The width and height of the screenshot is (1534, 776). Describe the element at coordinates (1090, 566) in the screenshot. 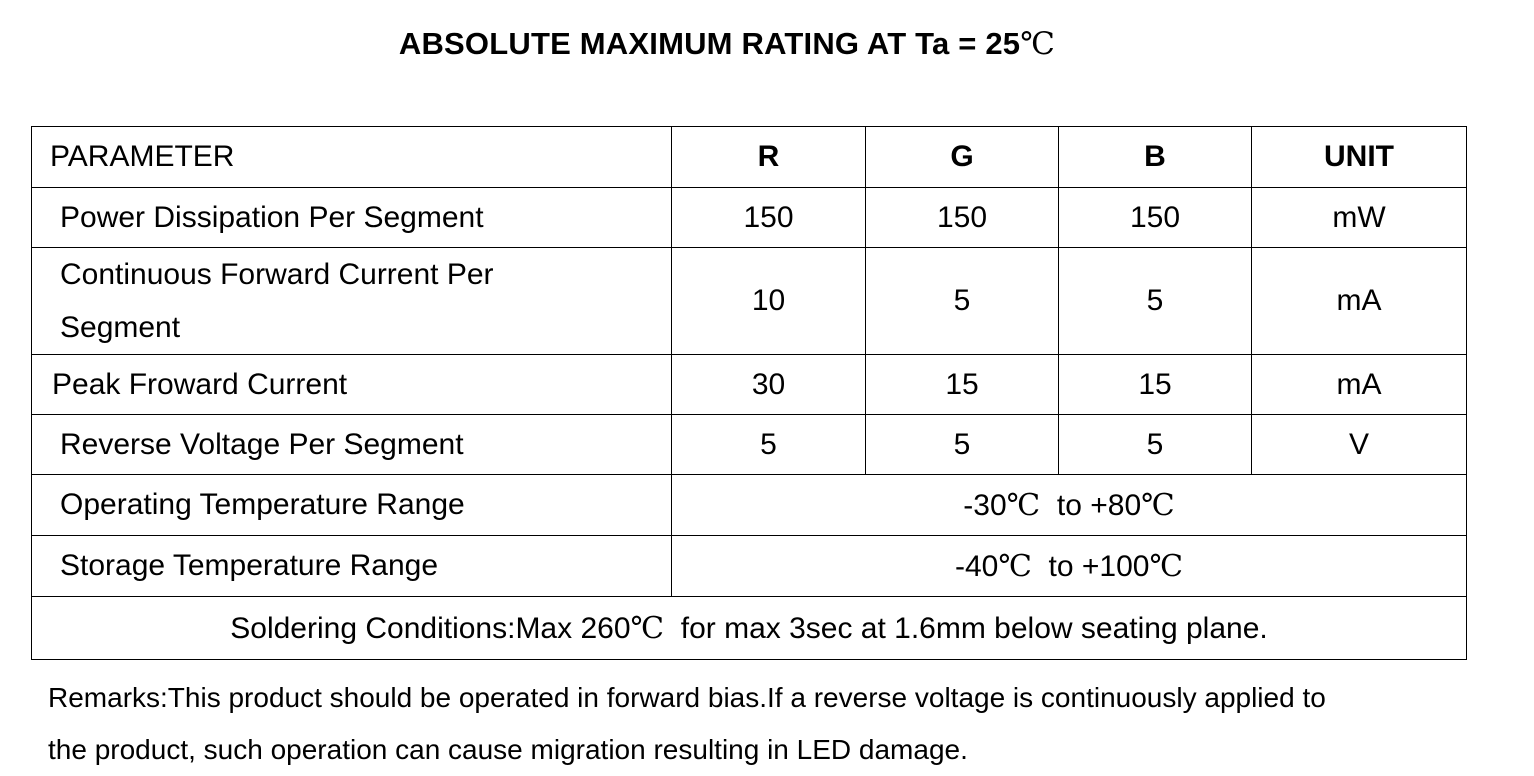

I see `storage-temp-high: to +100` at that location.